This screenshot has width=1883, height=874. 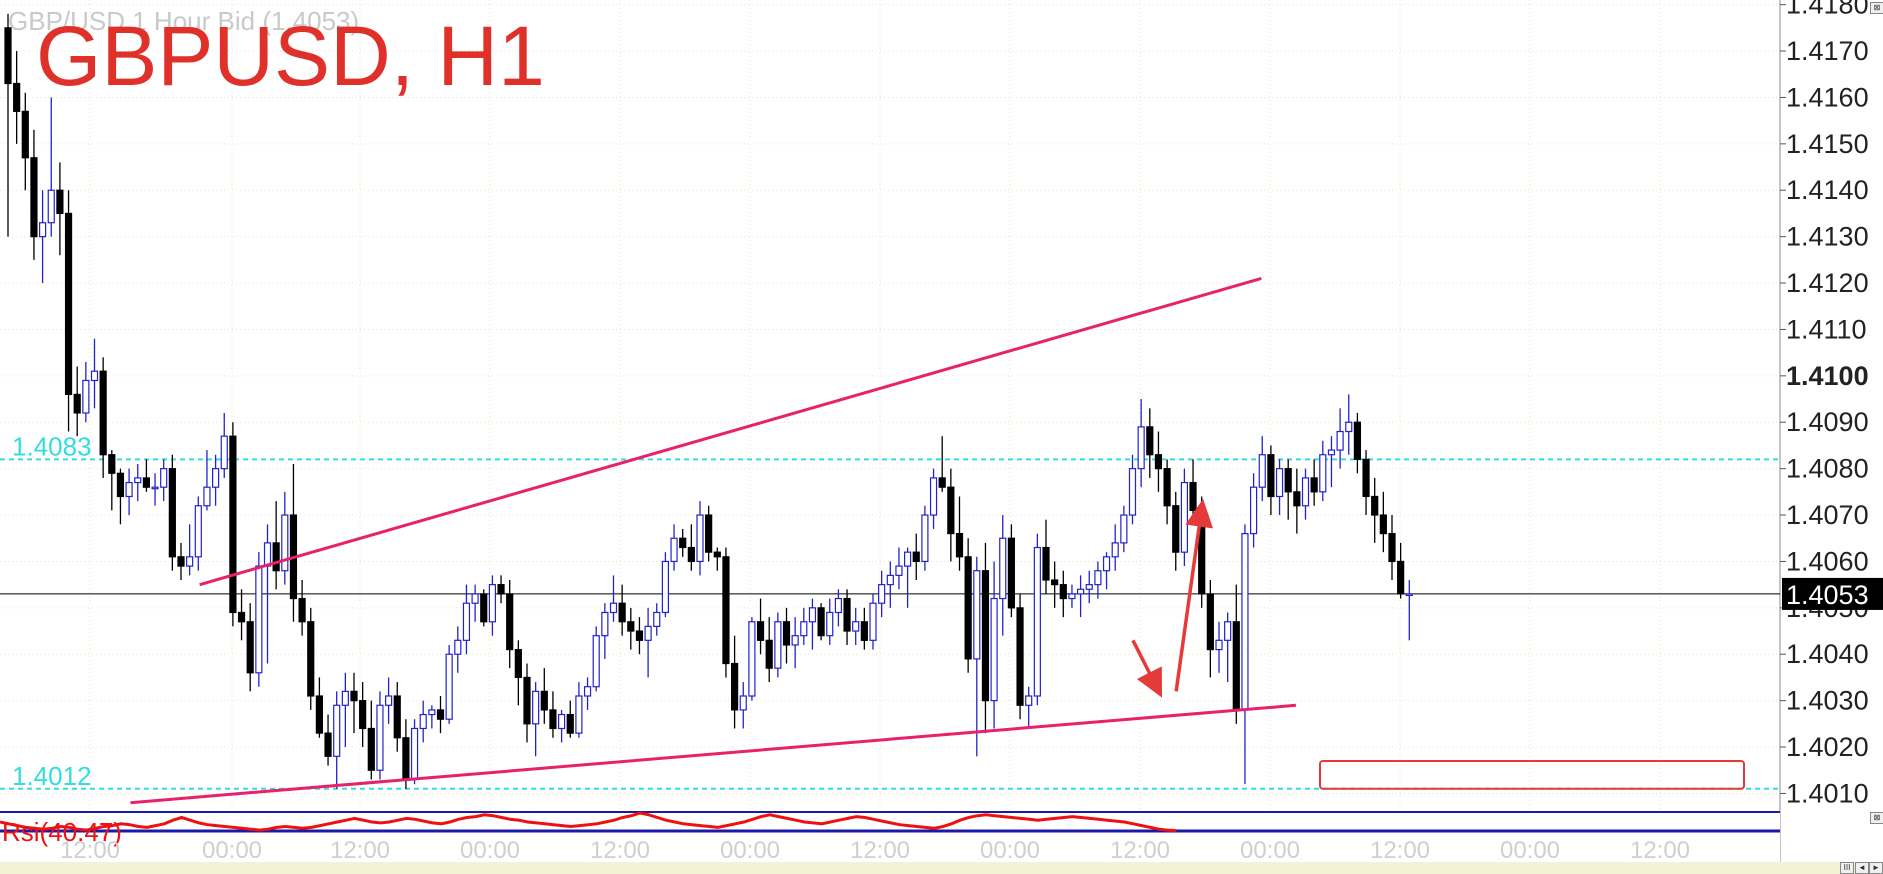 I want to click on y-tick-label: 1.4080, so click(x=1827, y=469).